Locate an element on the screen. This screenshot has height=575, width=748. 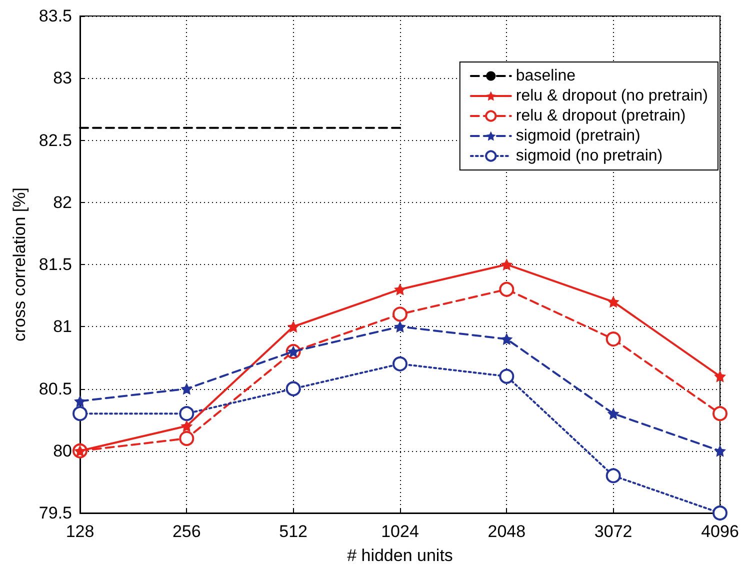
legend-label: sigmoid (no pretrain) is located at coordinates (589, 156).